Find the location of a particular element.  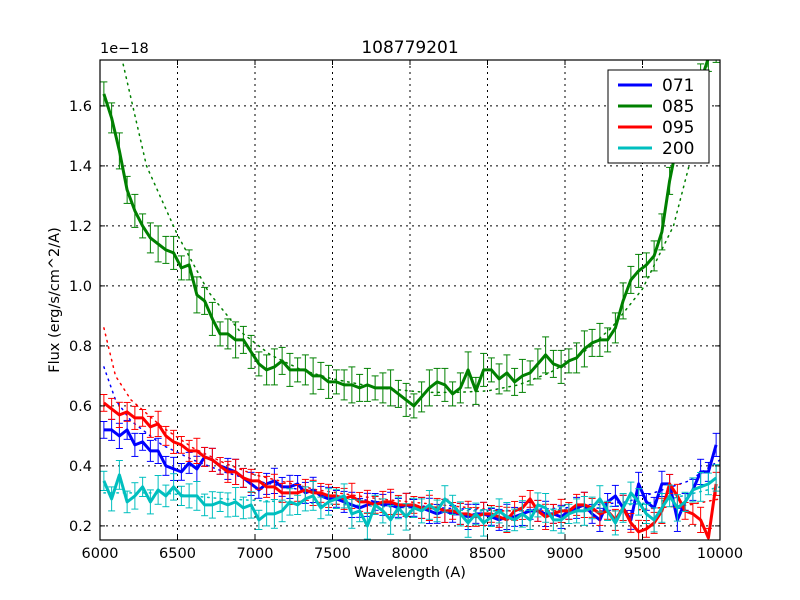

x-axis-label: Wavelength (A) is located at coordinates (410, 573).